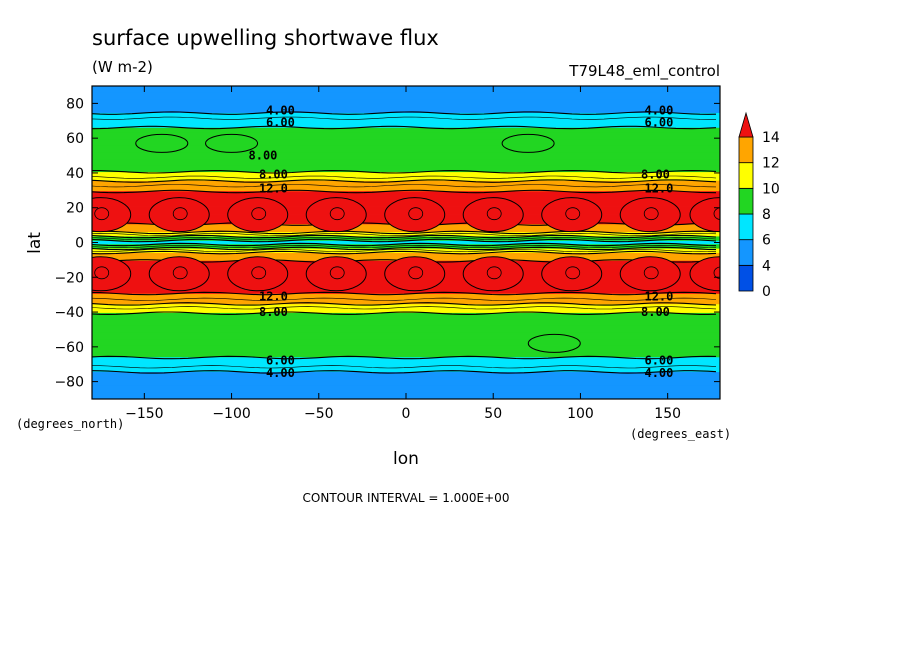 The image size is (904, 654). What do you see at coordinates (75, 104) in the screenshot?
I see `y-tick-label: 80` at bounding box center [75, 104].